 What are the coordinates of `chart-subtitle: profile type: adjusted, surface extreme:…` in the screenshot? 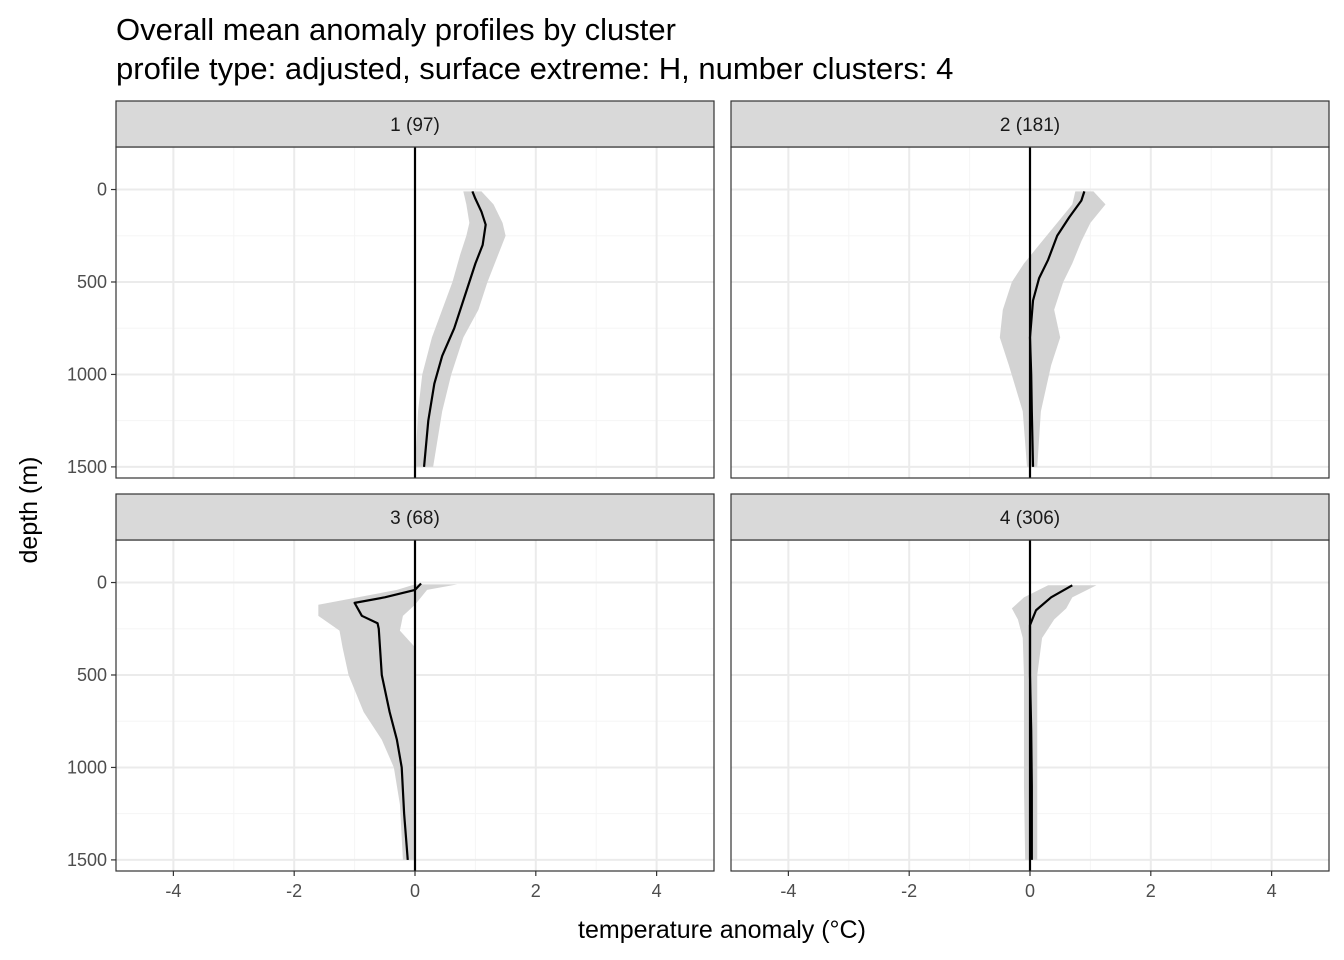 It's located at (535, 68).